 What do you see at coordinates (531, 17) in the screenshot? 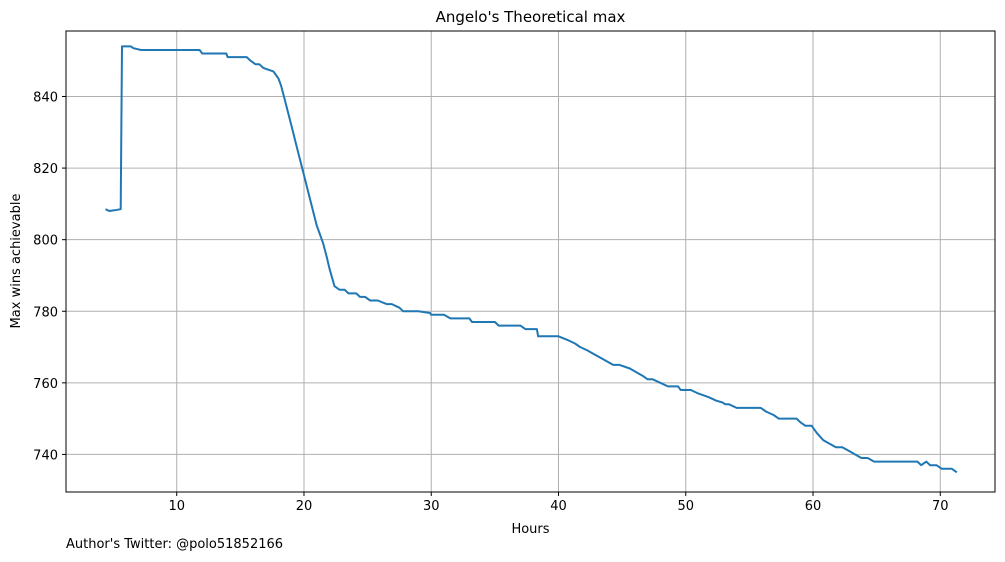
I see `chart-title: Angelo's Theoretical max` at bounding box center [531, 17].